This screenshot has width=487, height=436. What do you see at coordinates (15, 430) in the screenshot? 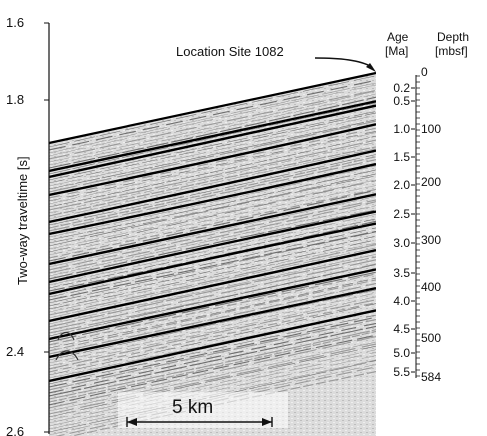
I see `left-tick-label: 2.6` at bounding box center [15, 430].